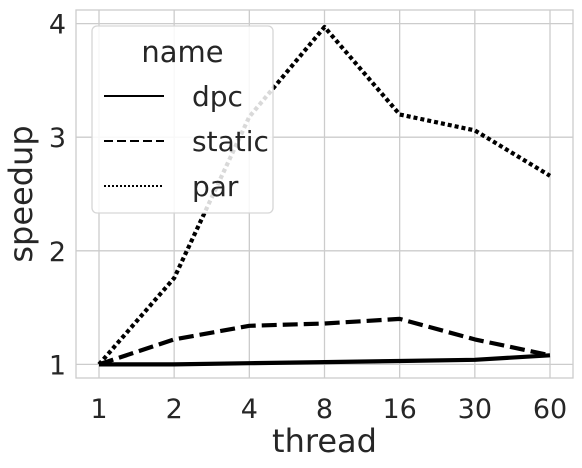 The image size is (582, 468). Describe the element at coordinates (21, 193) in the screenshot. I see `y-axis-label: speedup` at that location.